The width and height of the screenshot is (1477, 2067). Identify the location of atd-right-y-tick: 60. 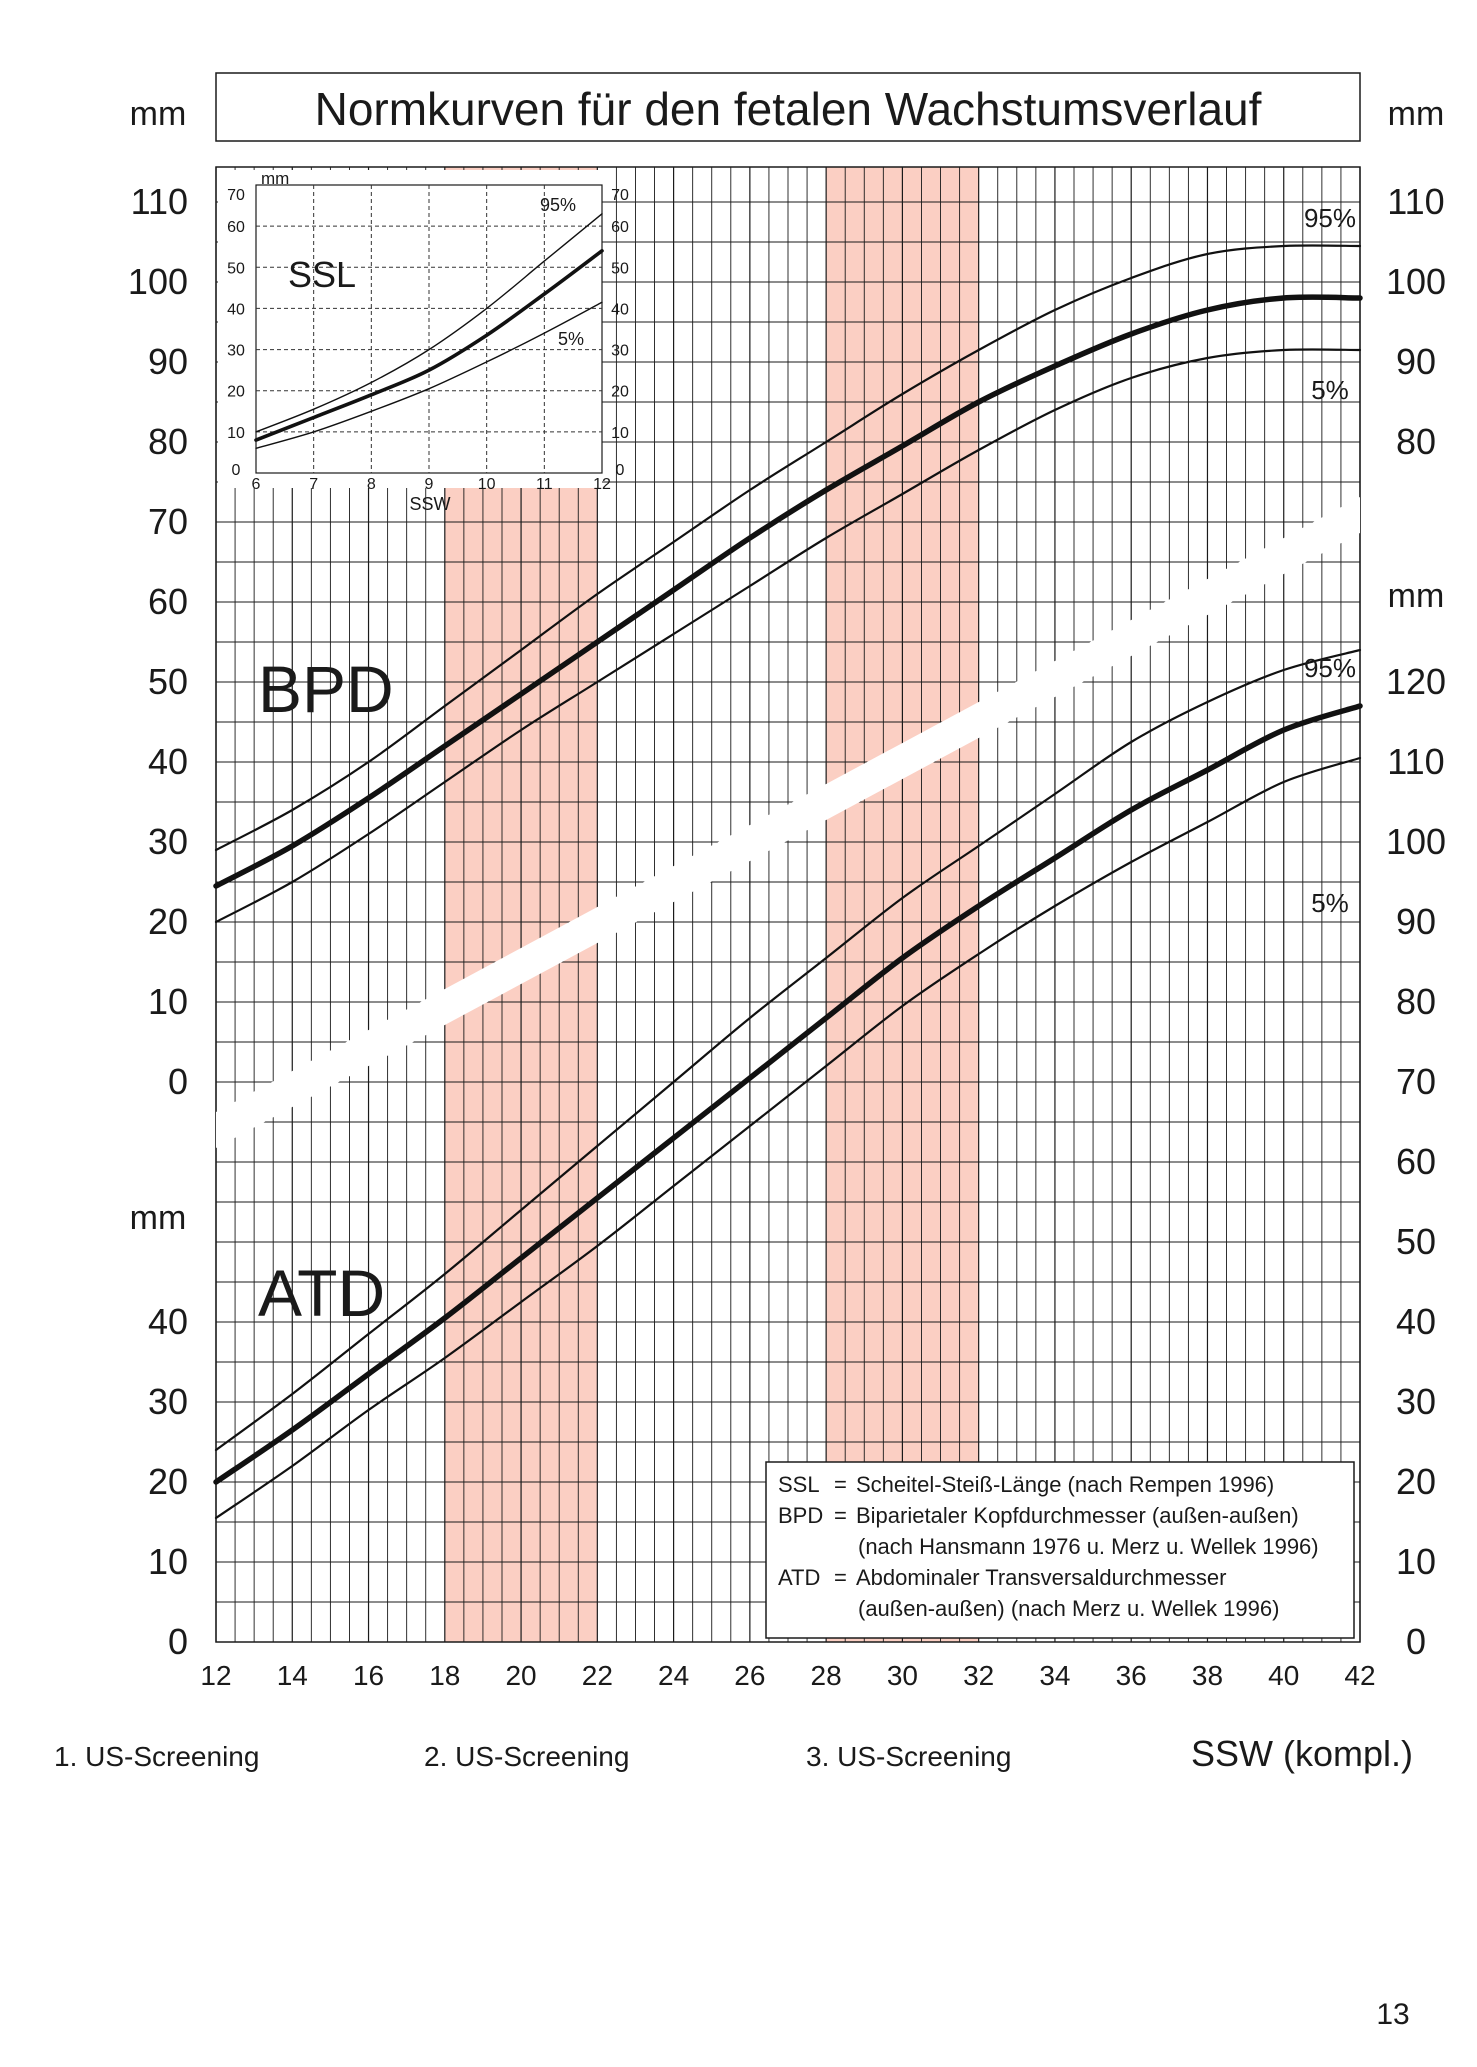
(1416, 1161).